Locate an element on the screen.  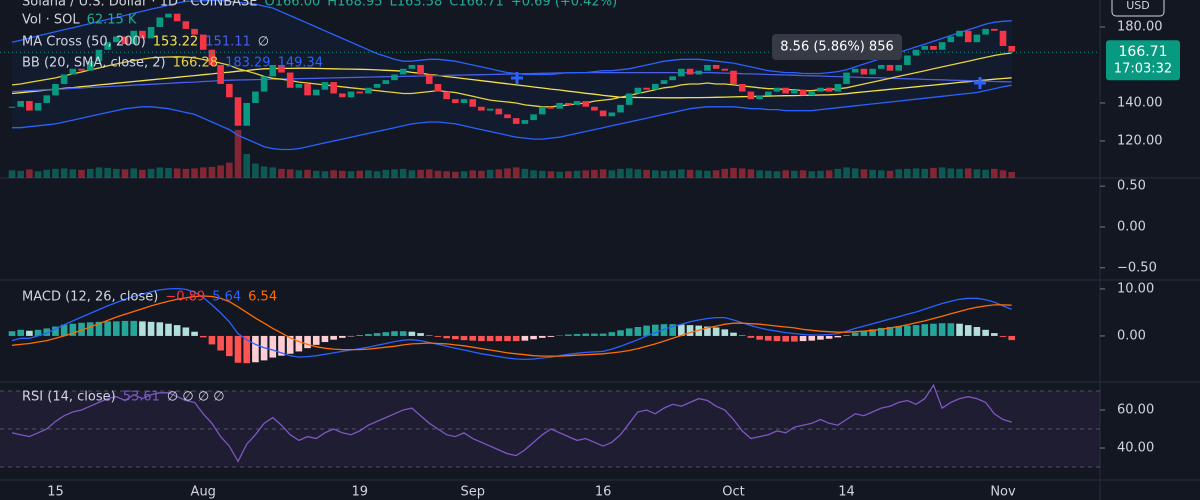
y-tick-label: 0.00 is located at coordinates (1131, 226).